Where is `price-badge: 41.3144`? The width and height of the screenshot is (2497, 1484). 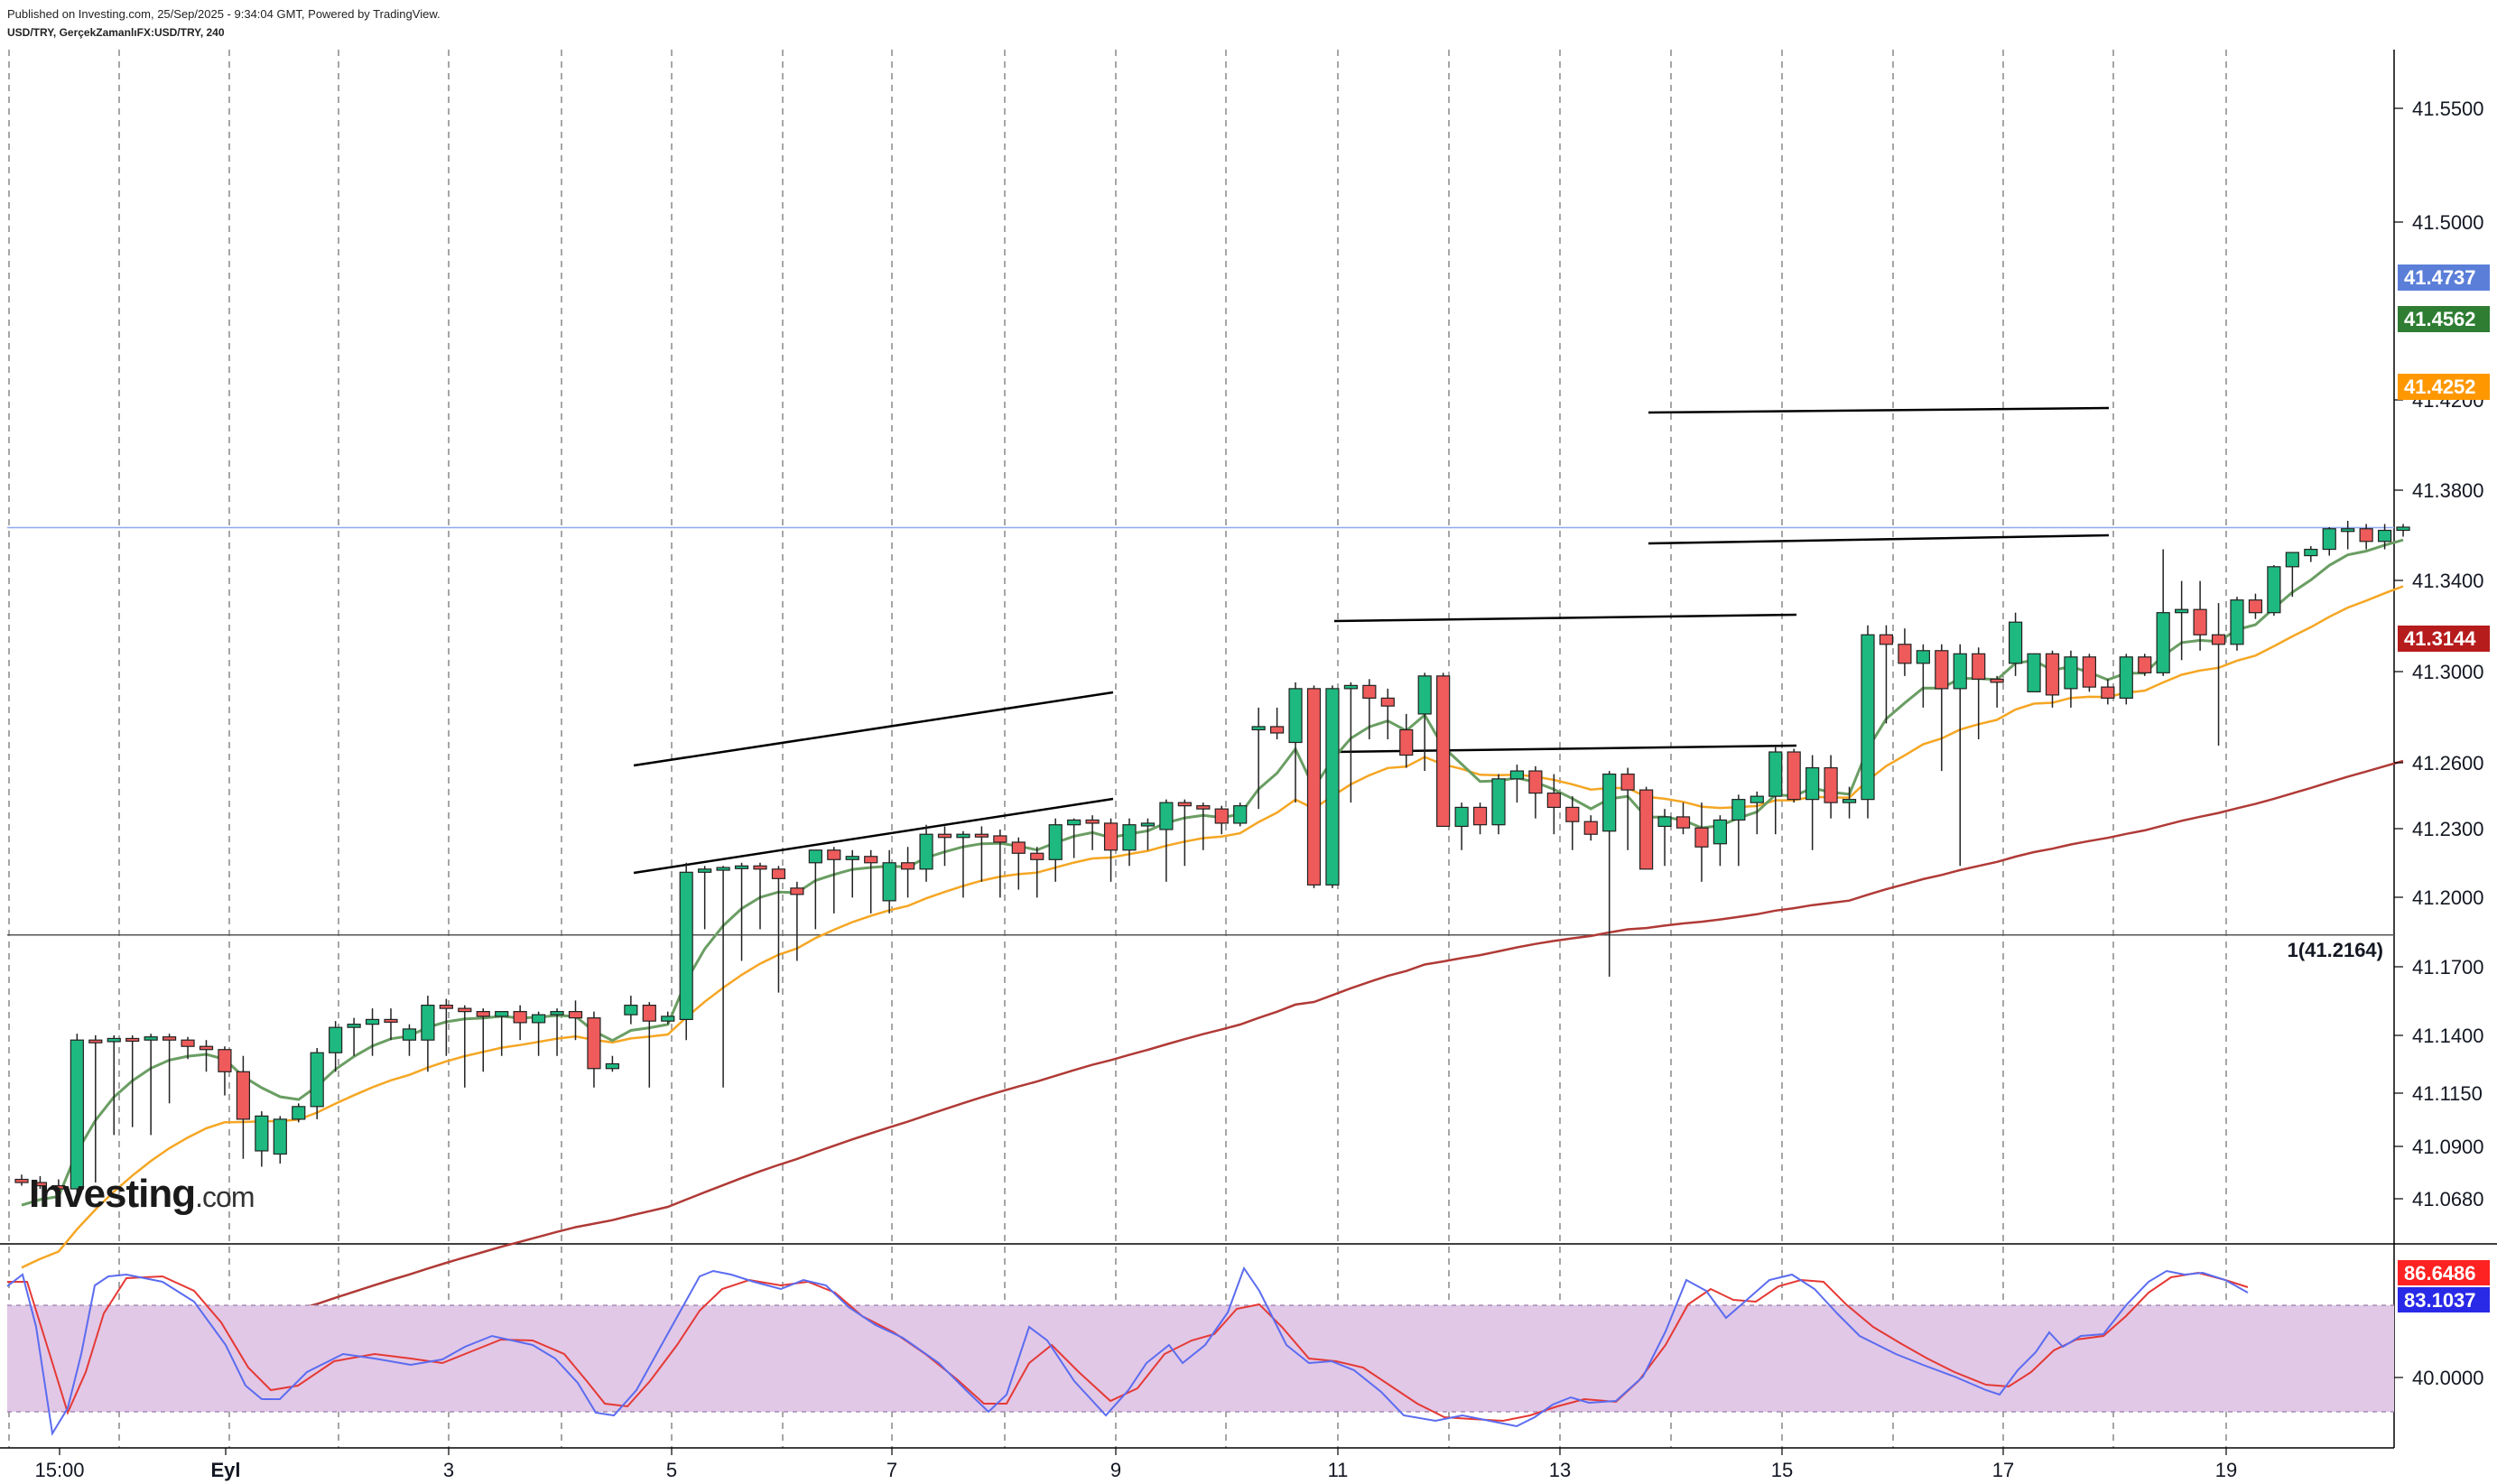
price-badge: 41.3144 is located at coordinates (2444, 639).